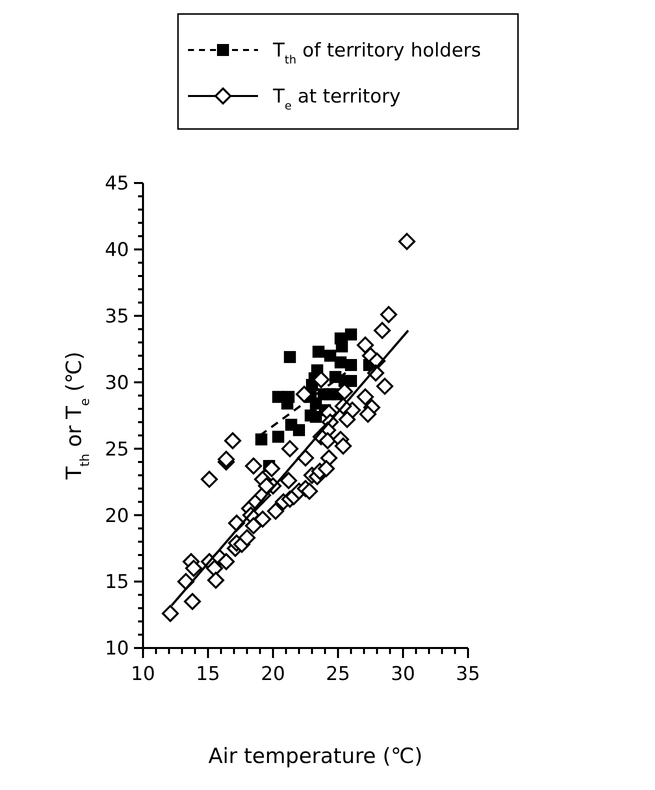 The image size is (655, 790). What do you see at coordinates (116, 449) in the screenshot?
I see `y-tick-label: 25` at bounding box center [116, 449].